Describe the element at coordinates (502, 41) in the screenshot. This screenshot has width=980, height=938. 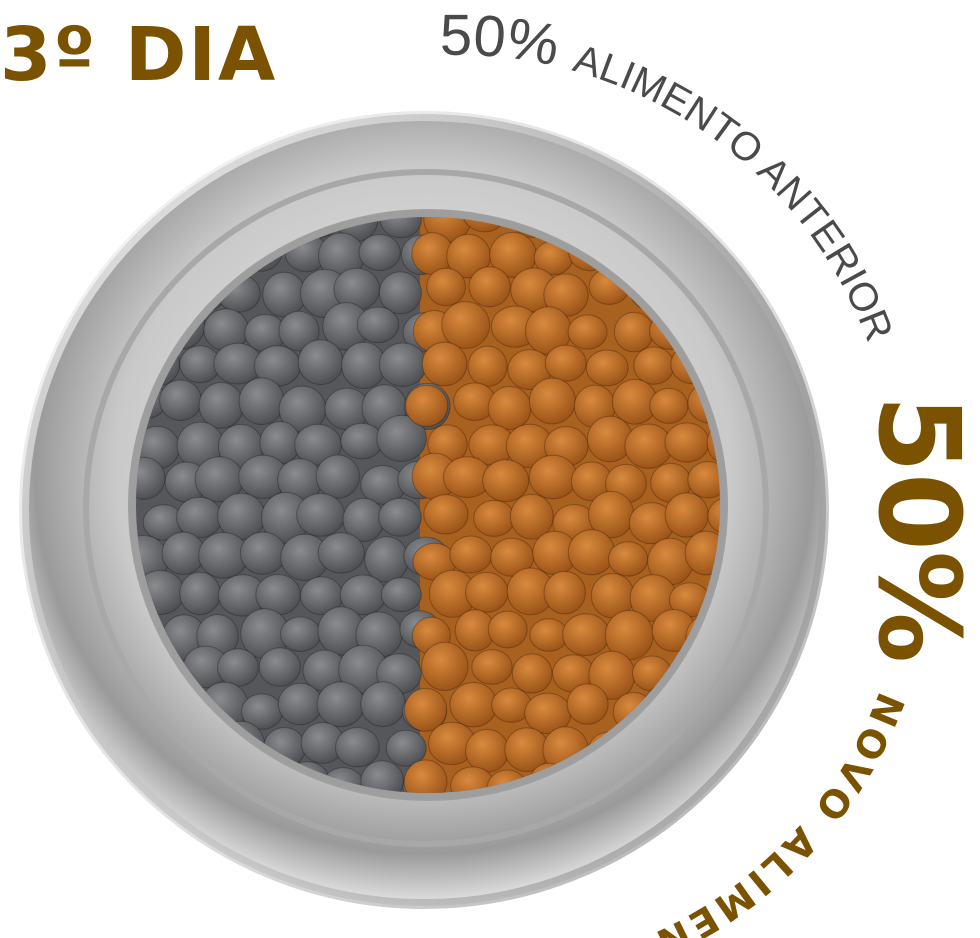
I see `previous-food-percent: 50%` at that location.